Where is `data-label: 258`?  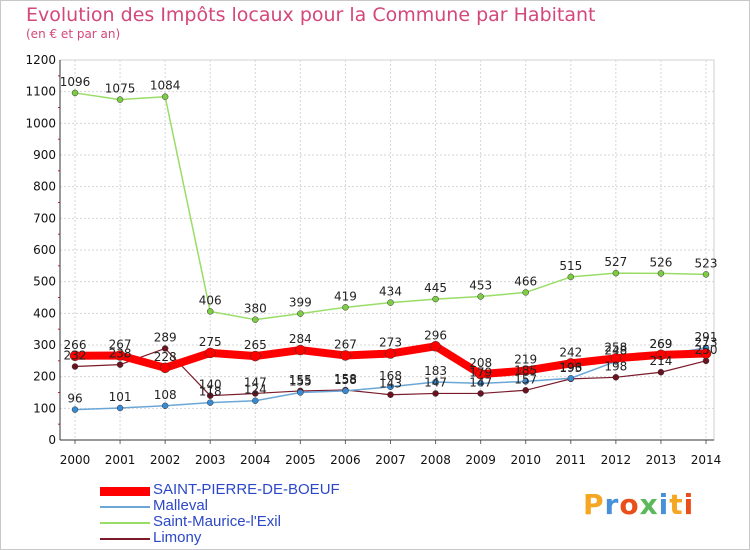 data-label: 258 is located at coordinates (615, 347).